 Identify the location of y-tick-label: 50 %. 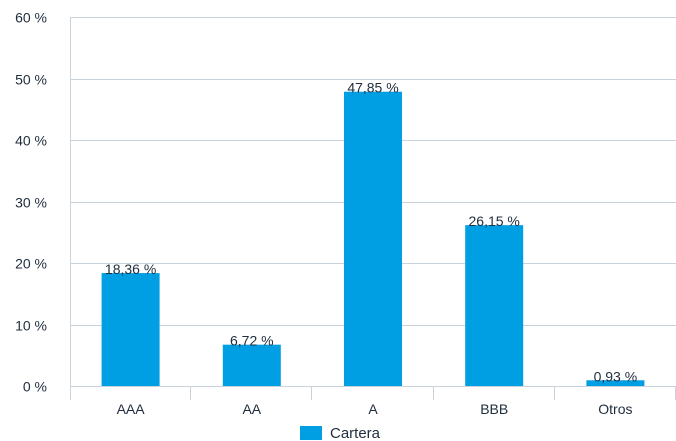
(31, 80).